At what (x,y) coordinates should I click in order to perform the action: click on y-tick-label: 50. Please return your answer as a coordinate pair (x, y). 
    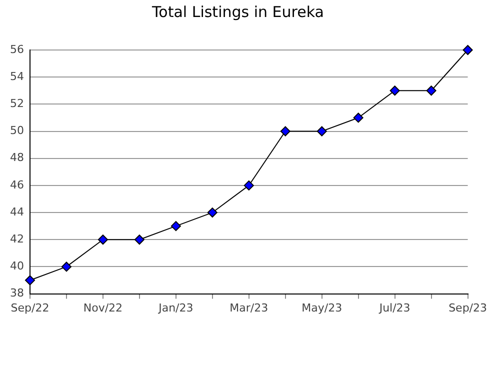
    Looking at the image, I should click on (17, 131).